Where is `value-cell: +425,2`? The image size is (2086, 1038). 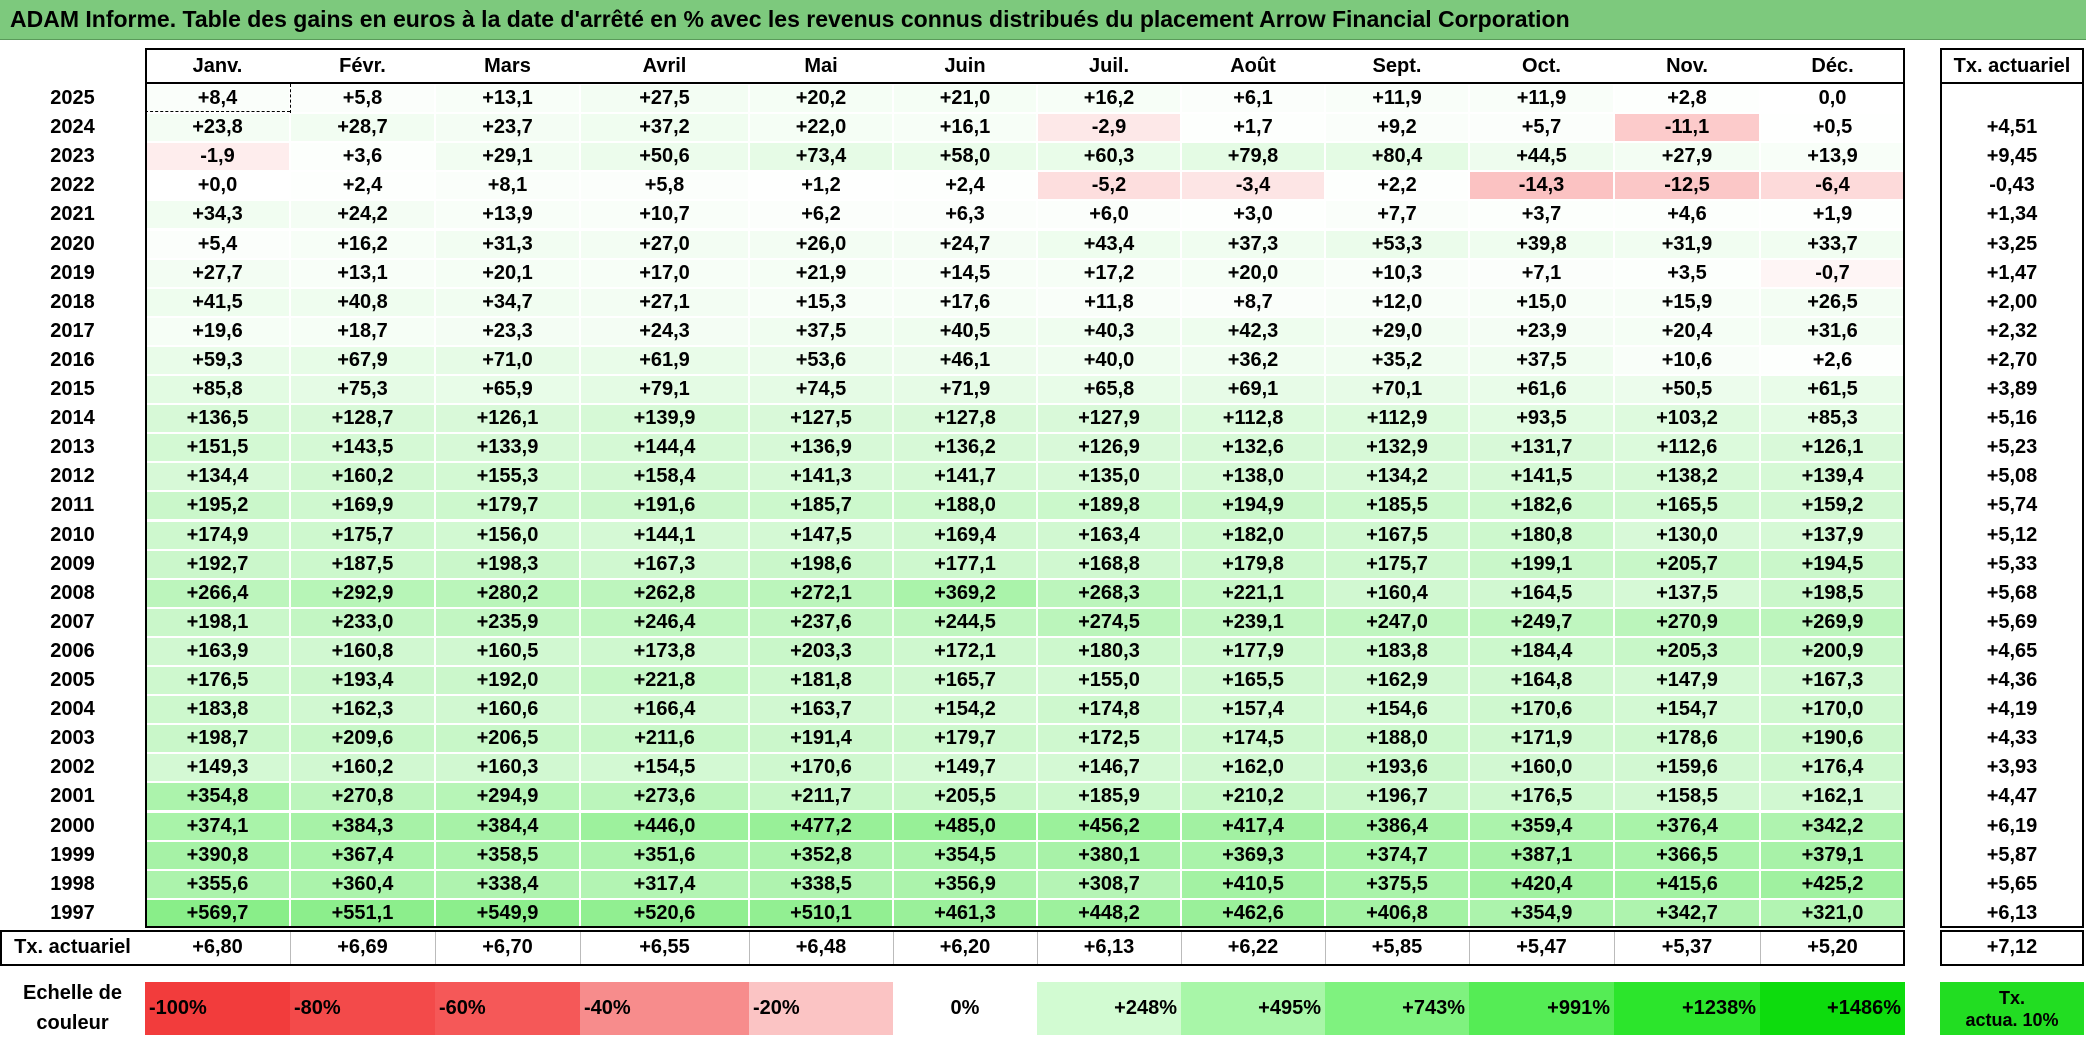 value-cell: +425,2 is located at coordinates (1832, 884).